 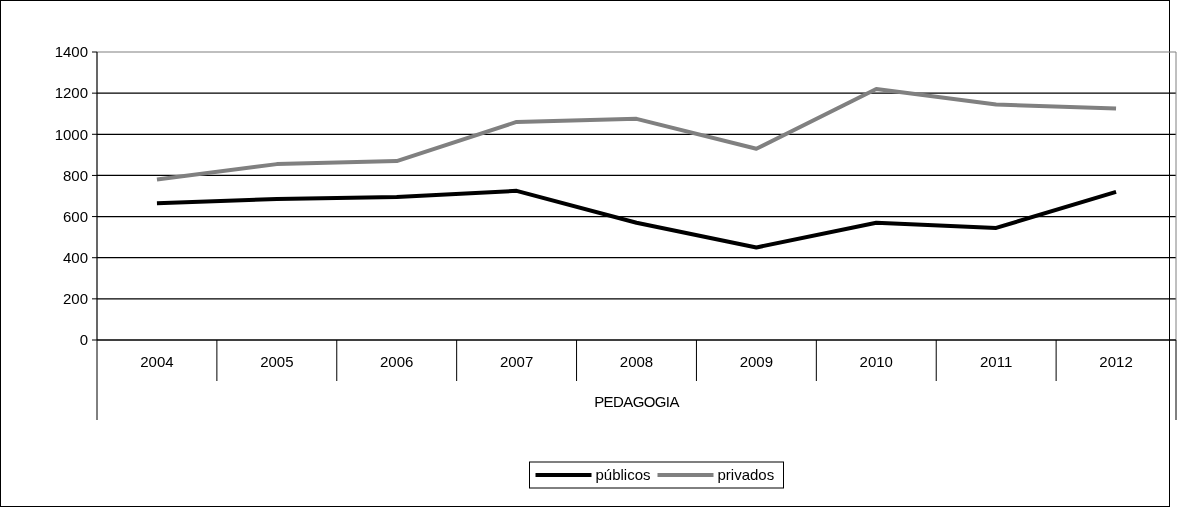 I want to click on legend-label: privados, so click(x=746, y=475).